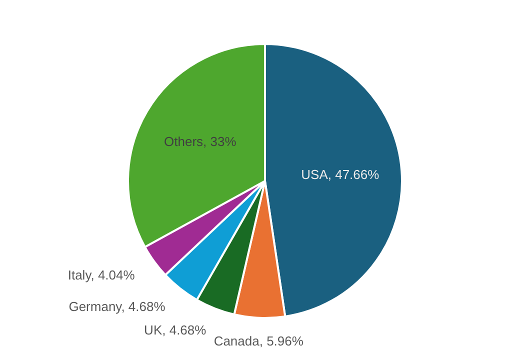  I want to click on slice-label: Germany, 4.68%, so click(117, 306).